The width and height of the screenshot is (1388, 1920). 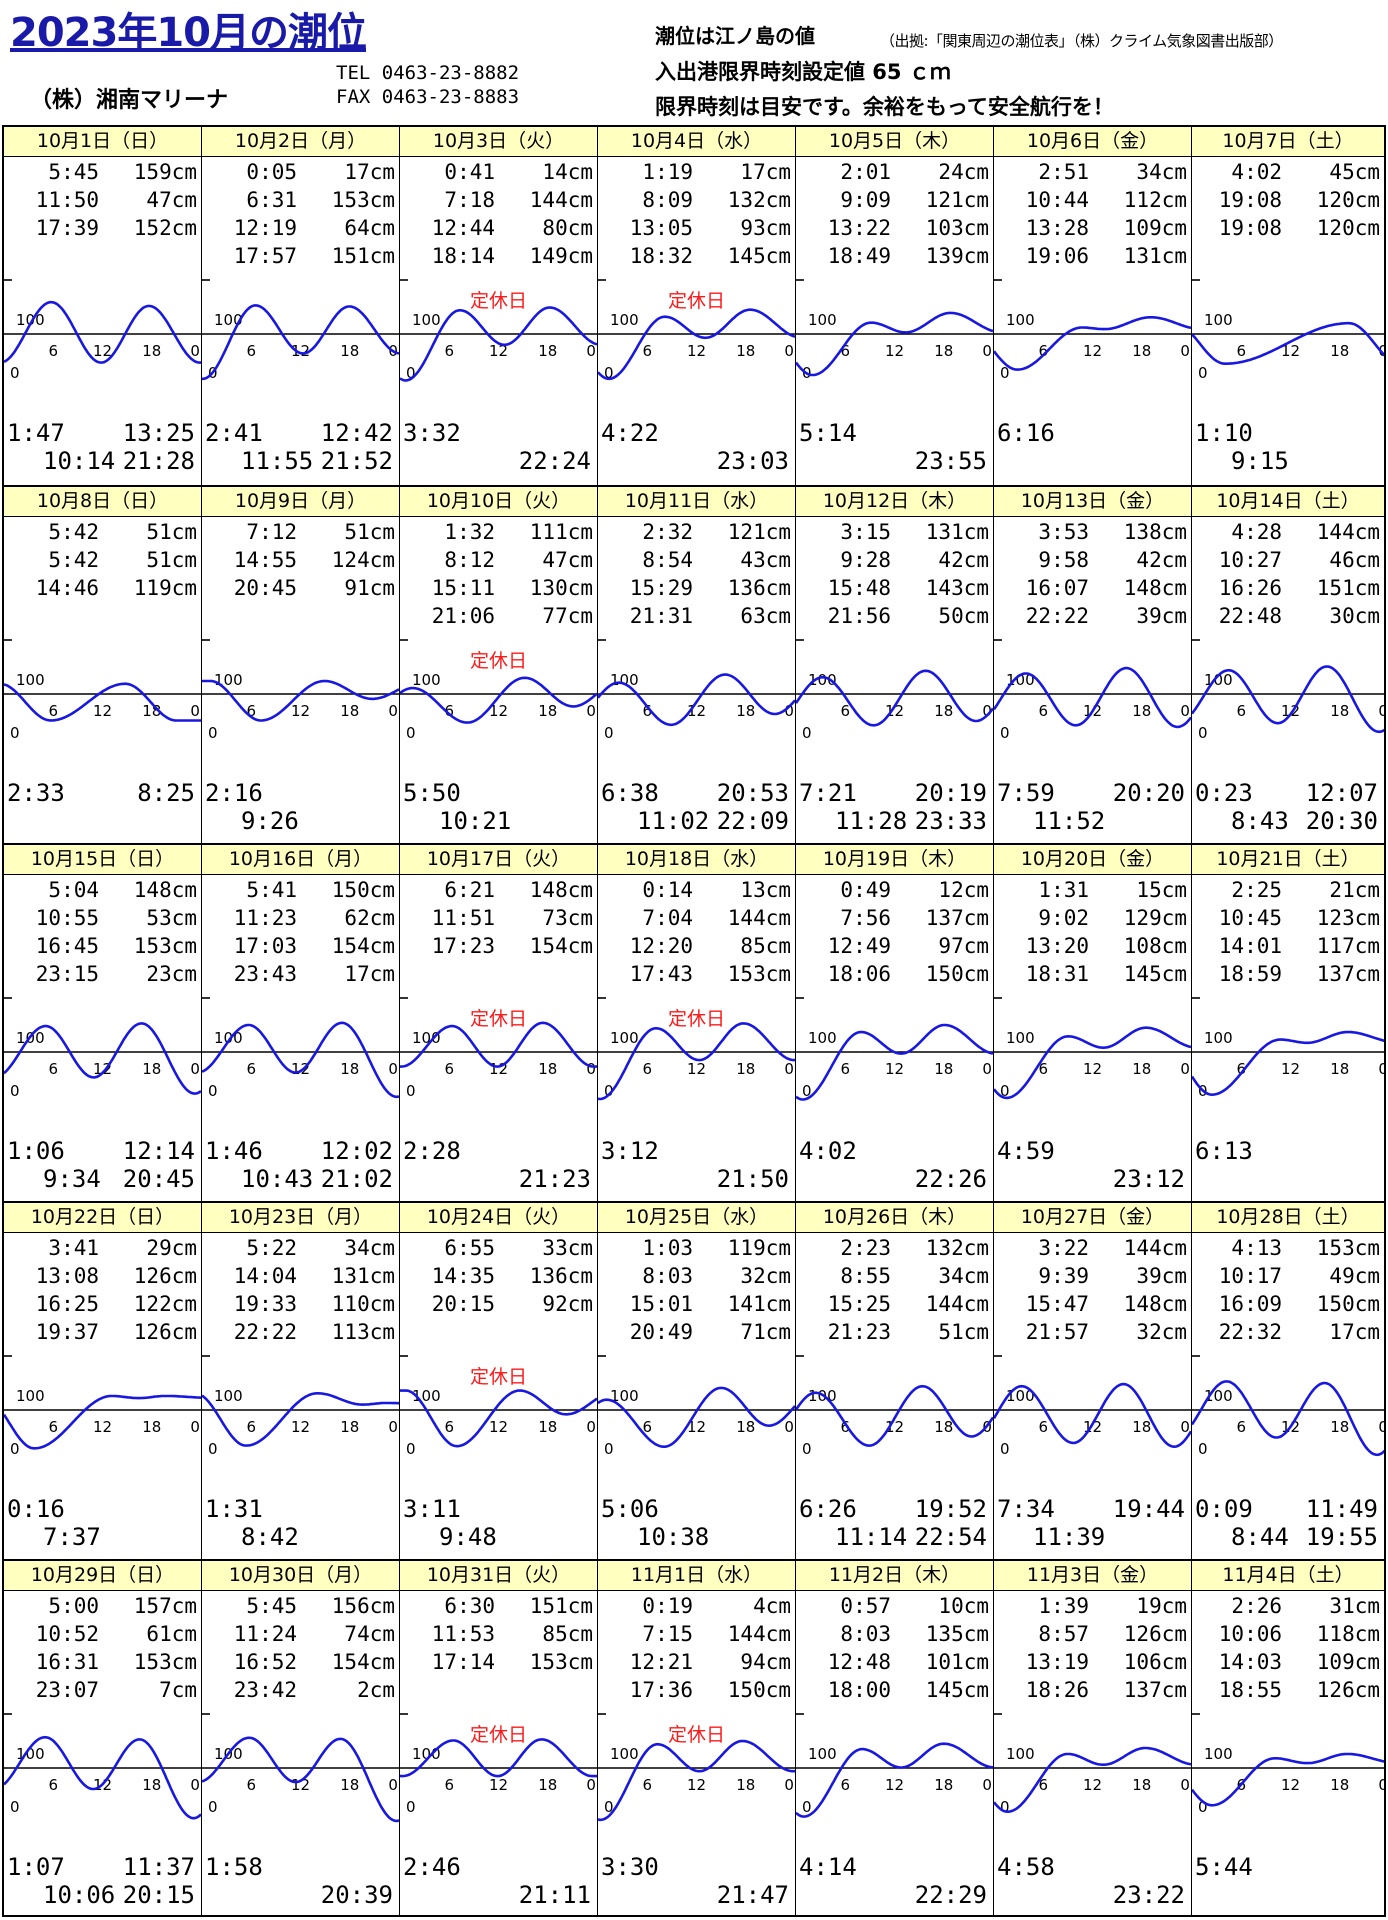 What do you see at coordinates (1286, 1151) in the screenshot?
I see `limit-times-row-1: 6:13` at bounding box center [1286, 1151].